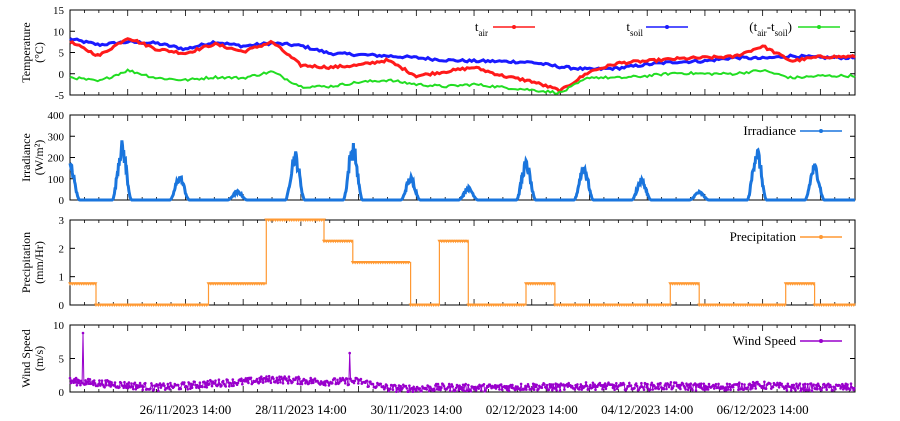  I want to click on temperature-y-tick-label: 15, so click(59, 11).